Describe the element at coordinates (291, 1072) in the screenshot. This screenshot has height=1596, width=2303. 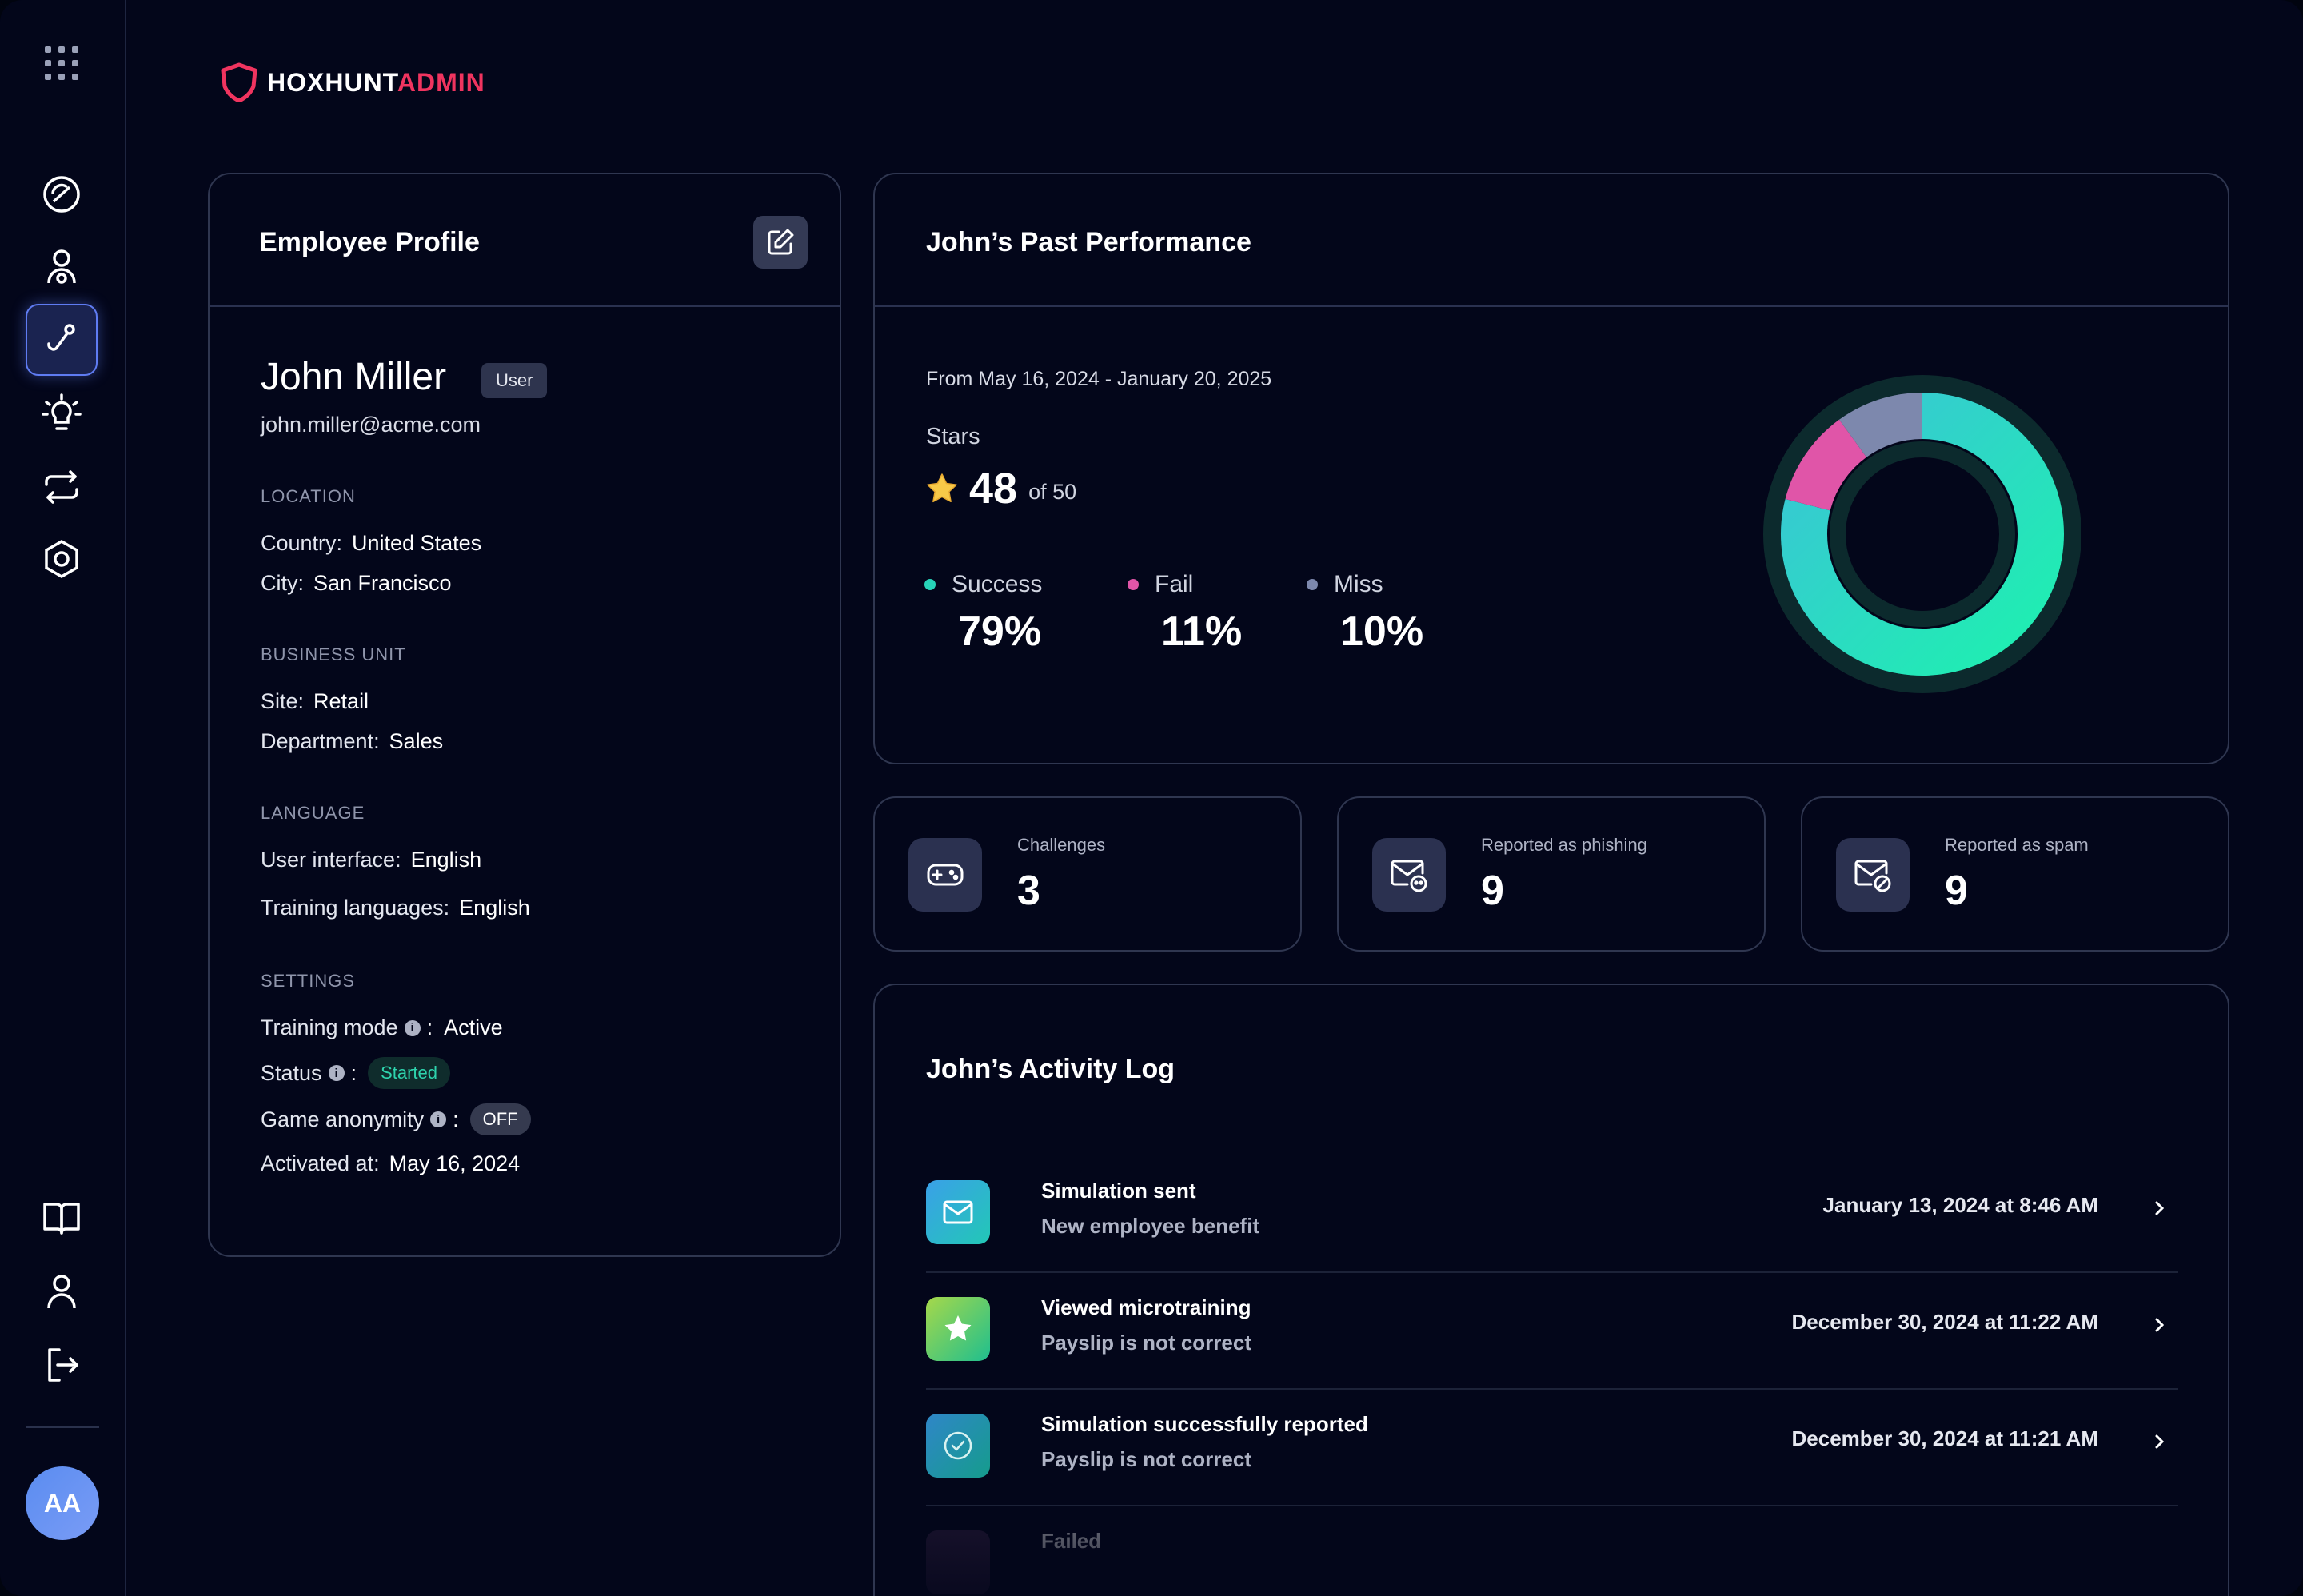
I see `status-key: Status` at that location.